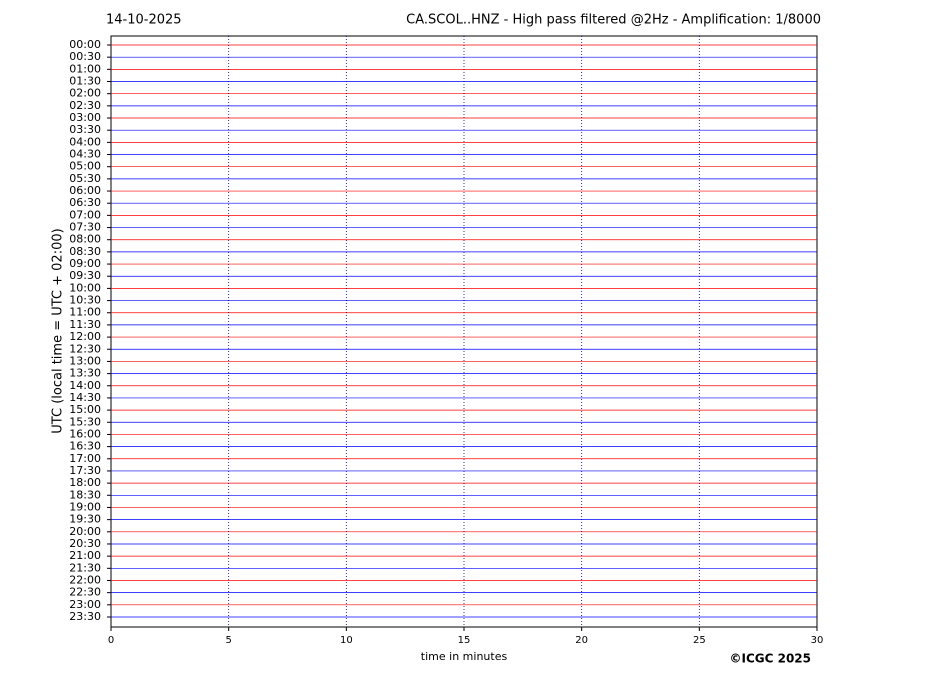 The height and width of the screenshot is (700, 927). I want to click on y-tick-label: 14:00, so click(85, 385).